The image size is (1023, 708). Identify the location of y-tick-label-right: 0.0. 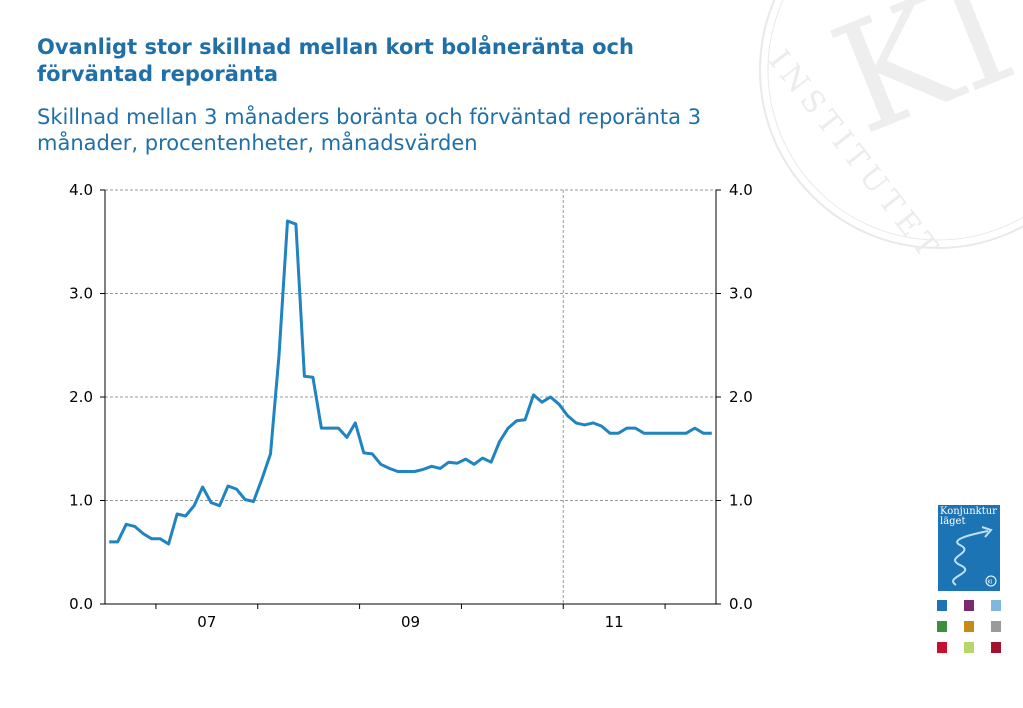
(741, 604).